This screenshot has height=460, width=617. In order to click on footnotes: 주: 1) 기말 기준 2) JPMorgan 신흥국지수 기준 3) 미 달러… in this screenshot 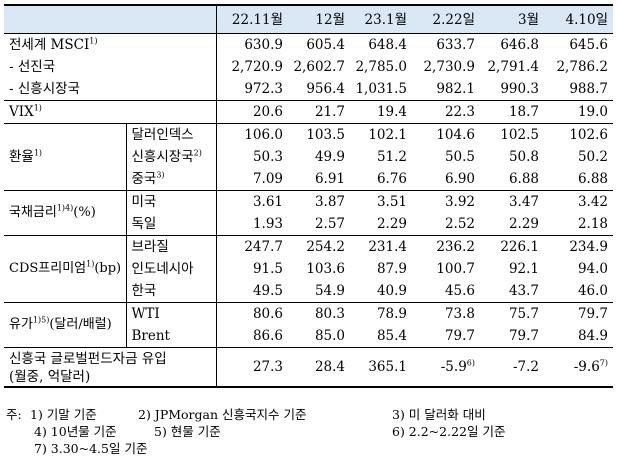, I will do `click(309, 431)`.